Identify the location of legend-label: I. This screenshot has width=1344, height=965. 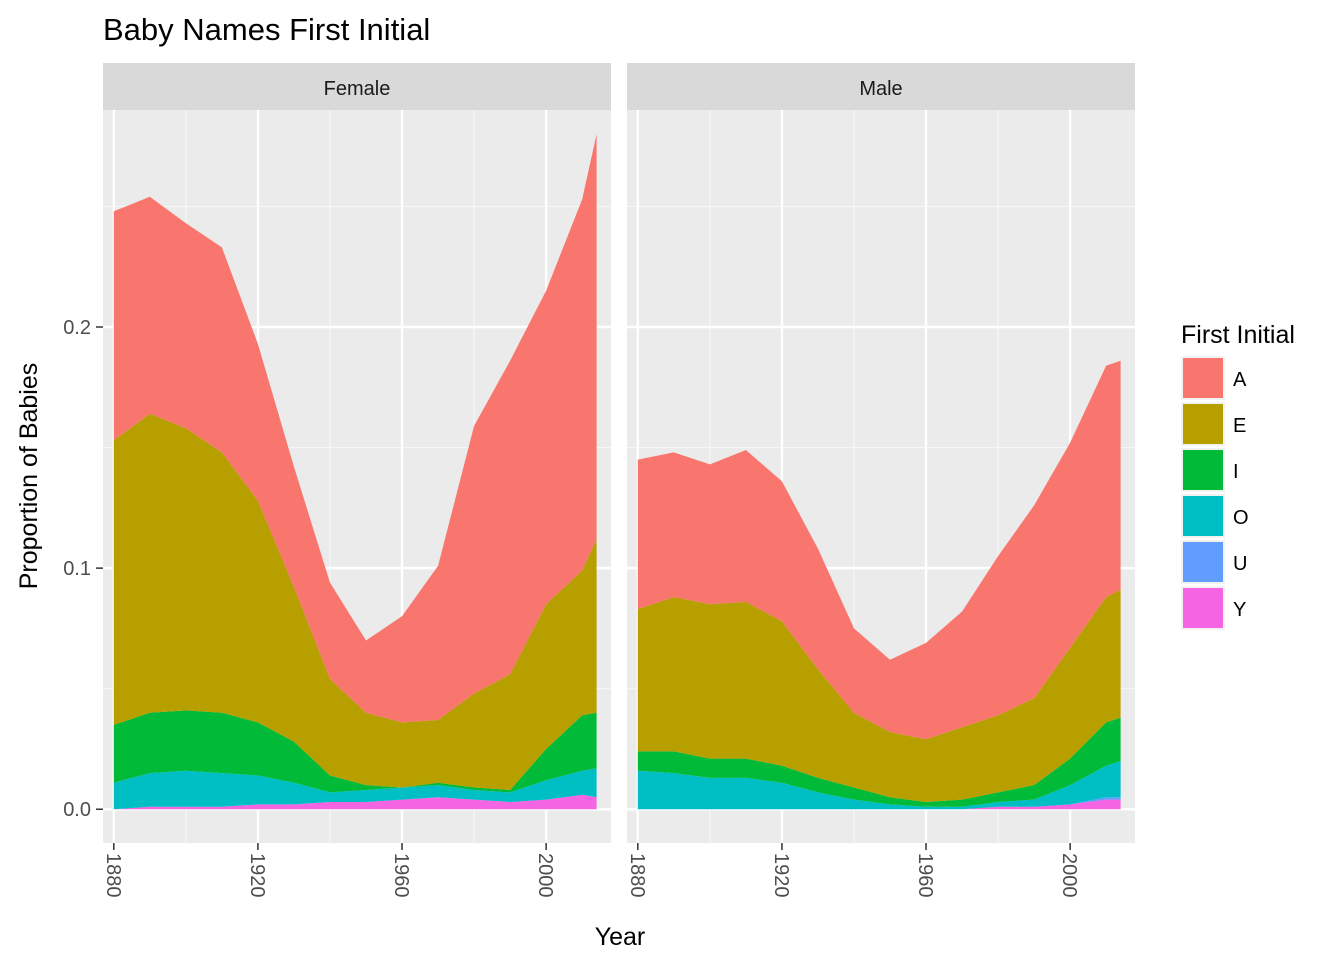
(1236, 472).